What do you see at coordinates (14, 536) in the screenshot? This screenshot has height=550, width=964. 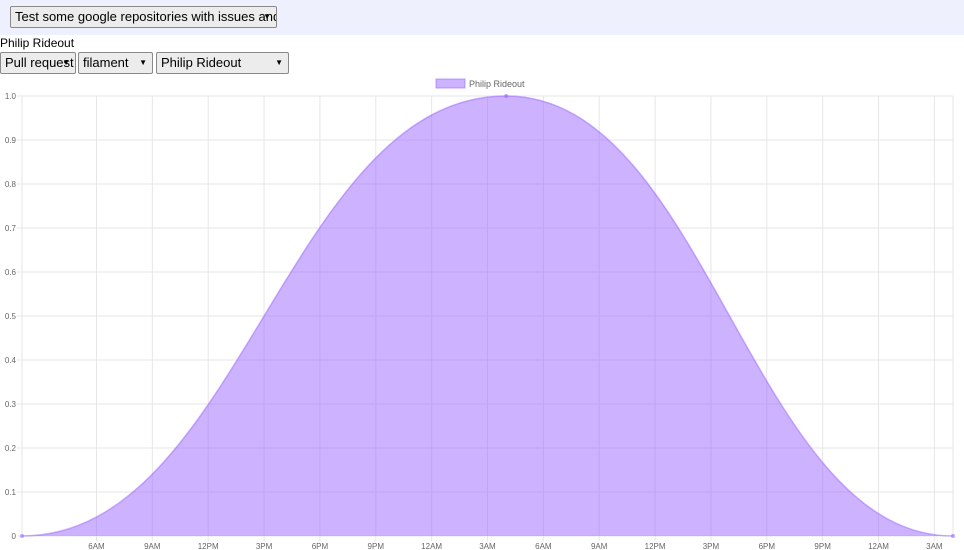 I see `y-tick-label: 0` at bounding box center [14, 536].